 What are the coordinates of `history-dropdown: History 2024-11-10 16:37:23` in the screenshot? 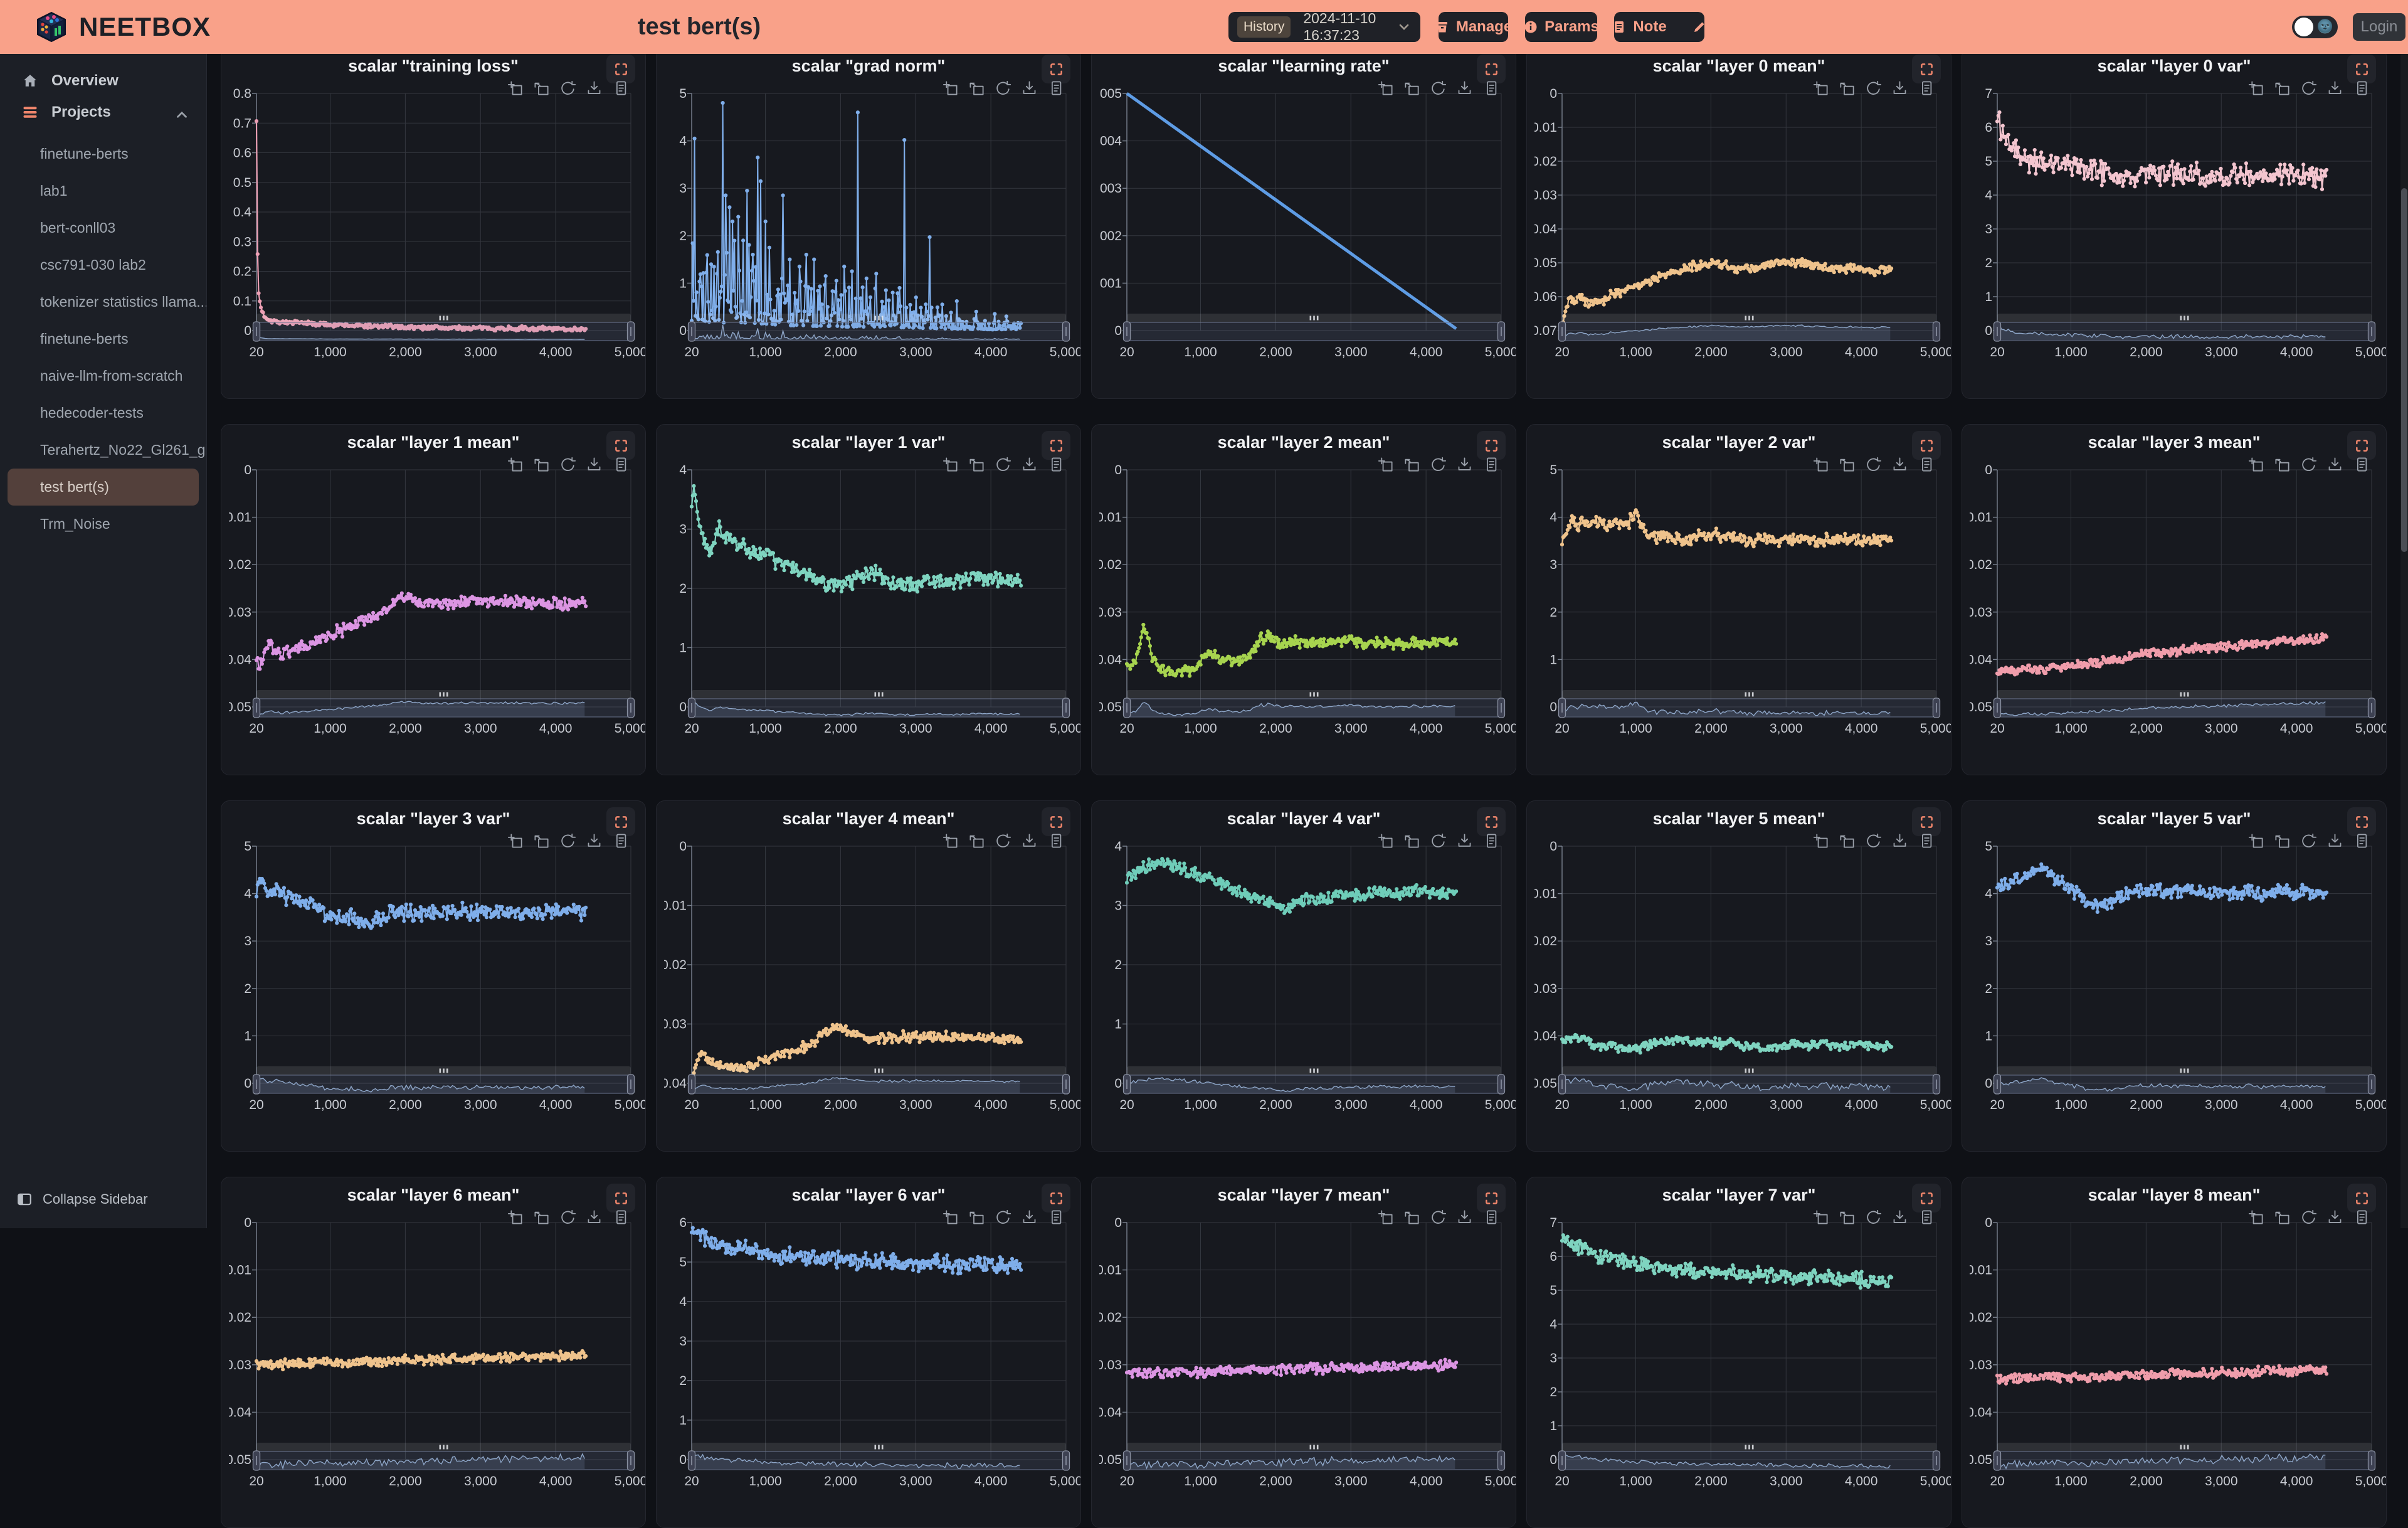 It's located at (1324, 27).